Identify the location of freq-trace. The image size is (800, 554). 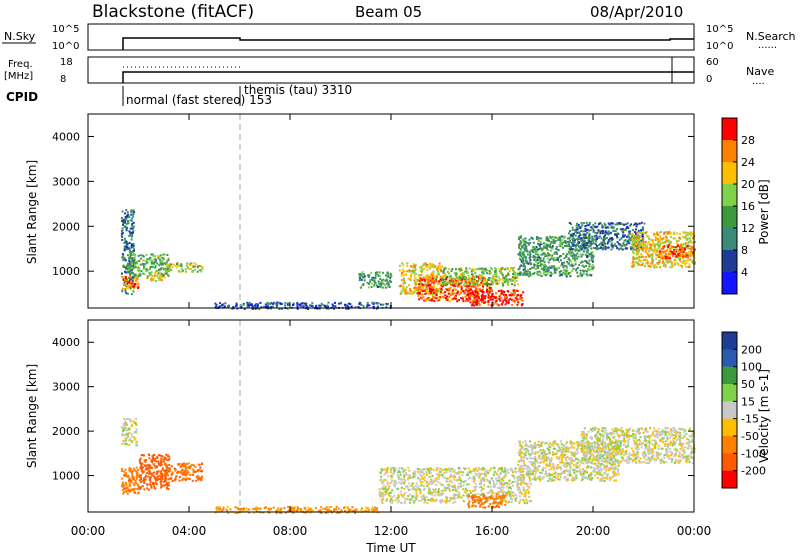
(408, 77).